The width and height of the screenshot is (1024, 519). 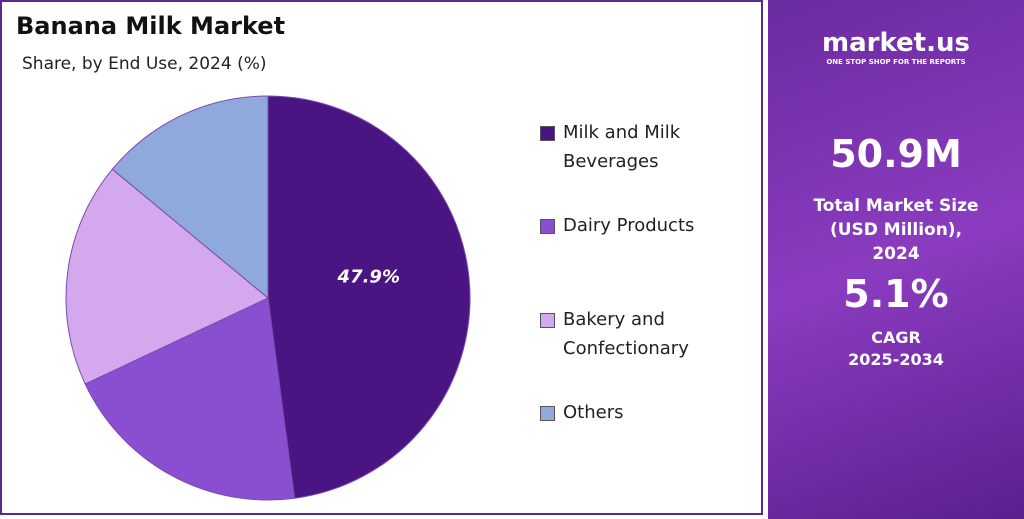 I want to click on legend-label: Bakery and Confectionary, so click(x=626, y=334).